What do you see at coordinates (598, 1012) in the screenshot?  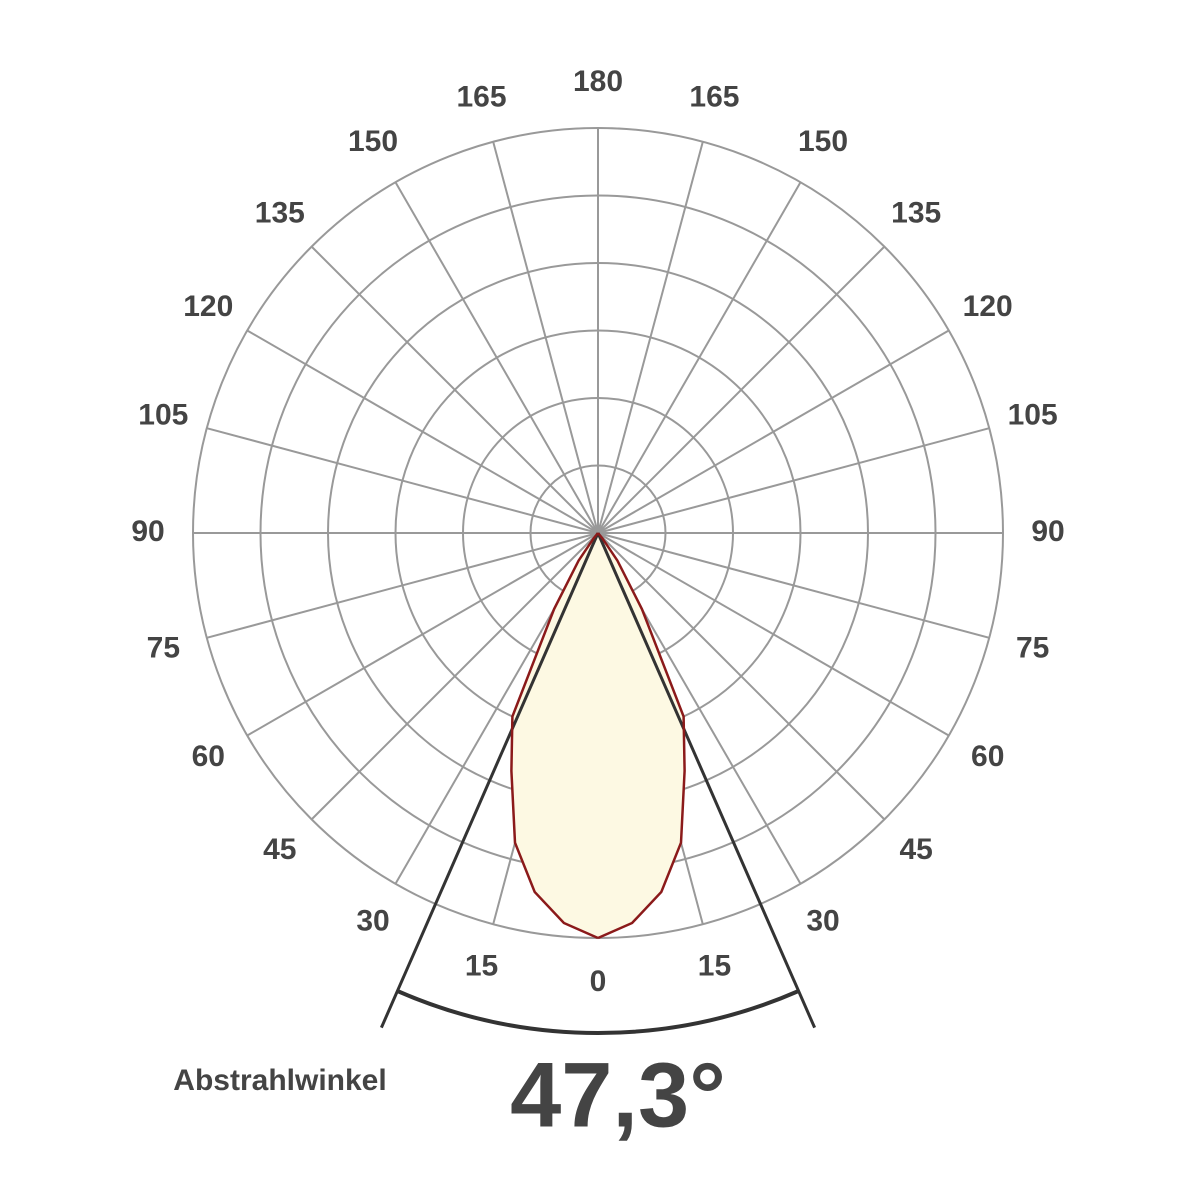 I see `beam-arc` at bounding box center [598, 1012].